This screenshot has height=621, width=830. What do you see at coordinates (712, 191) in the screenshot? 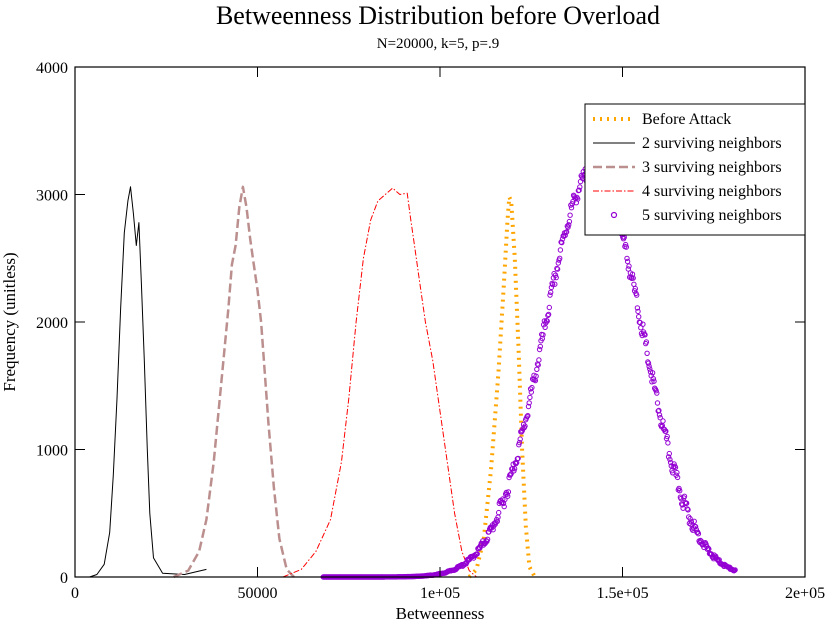
I see `legend-label: 4 surviving neighbors` at bounding box center [712, 191].